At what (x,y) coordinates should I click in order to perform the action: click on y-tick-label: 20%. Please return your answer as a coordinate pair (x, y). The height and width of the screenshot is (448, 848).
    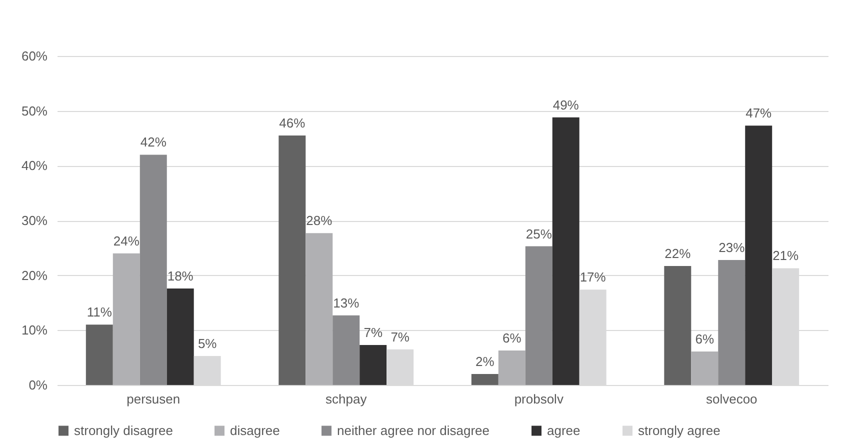
    Looking at the image, I should click on (34, 275).